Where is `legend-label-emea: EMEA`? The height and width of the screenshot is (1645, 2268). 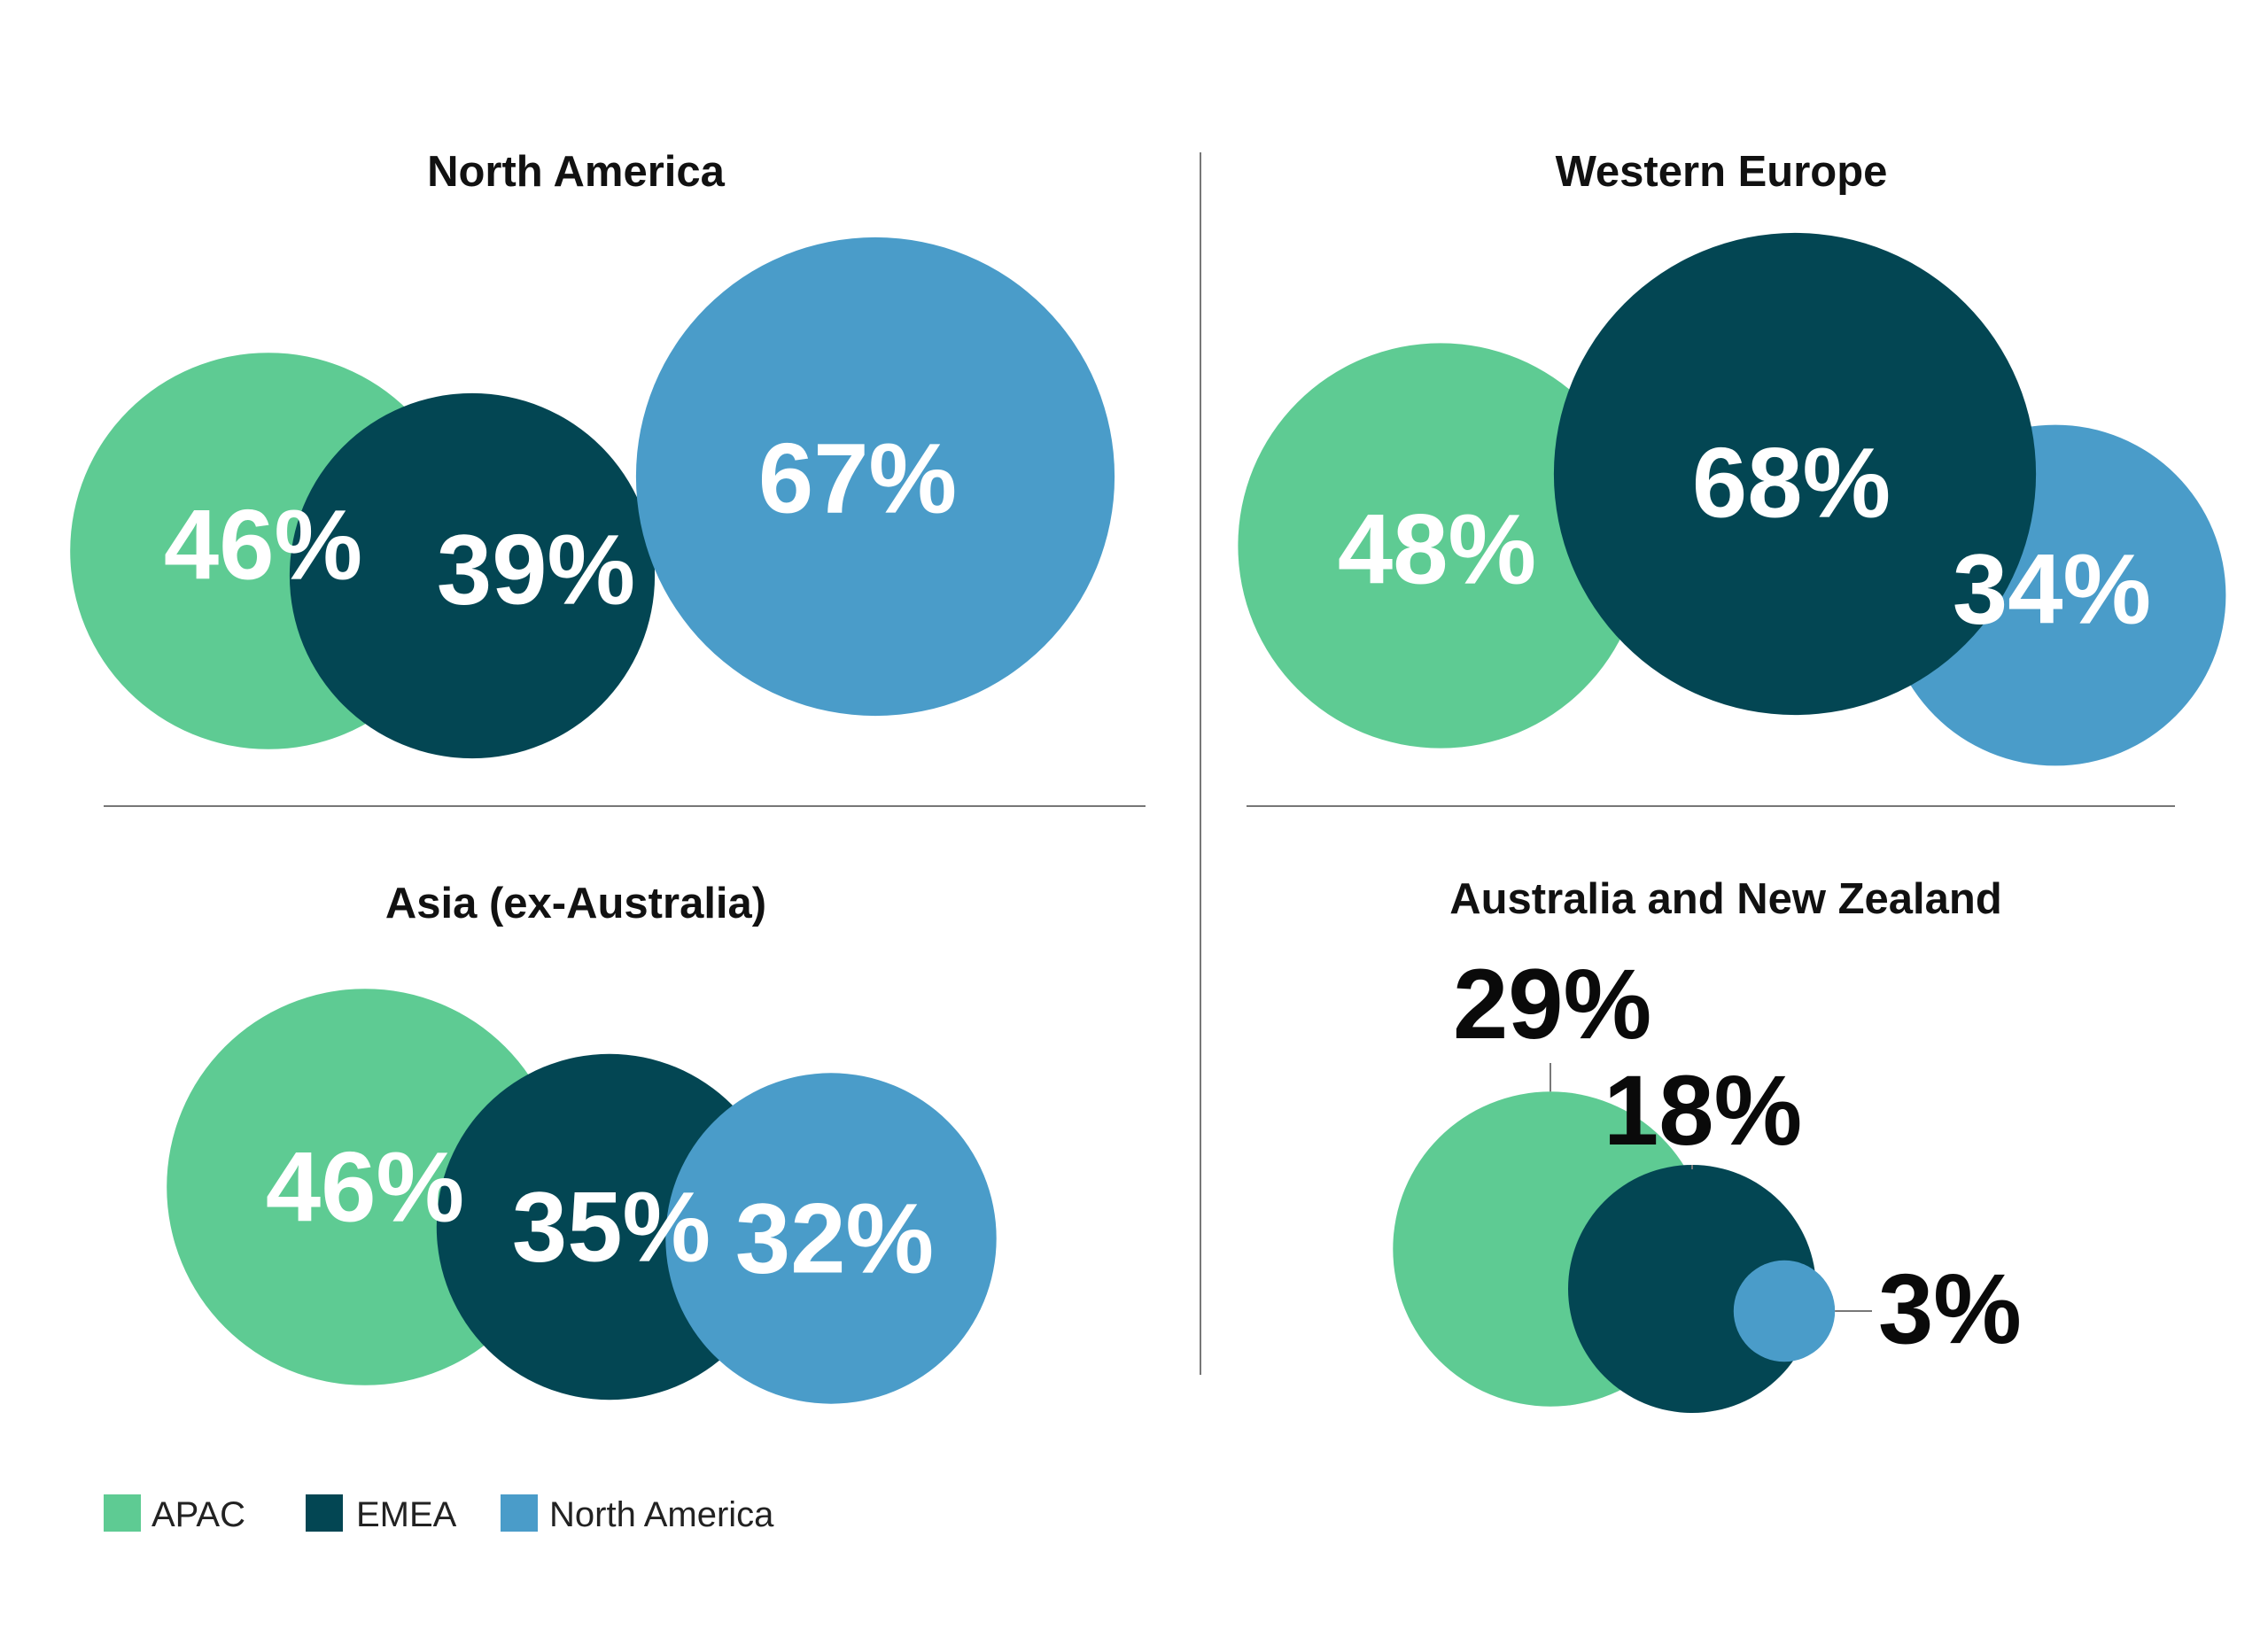 legend-label-emea: EMEA is located at coordinates (406, 1514).